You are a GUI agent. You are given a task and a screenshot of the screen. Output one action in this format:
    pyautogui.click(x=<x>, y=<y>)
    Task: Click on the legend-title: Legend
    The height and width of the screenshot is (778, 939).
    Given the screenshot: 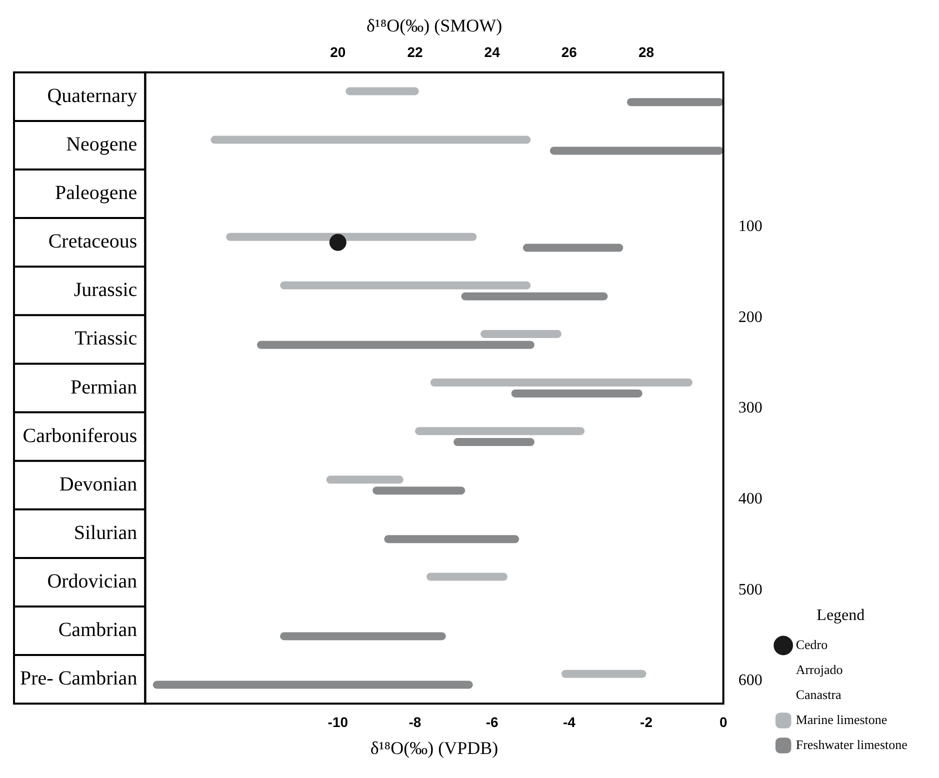 What is the action you would take?
    pyautogui.click(x=840, y=615)
    